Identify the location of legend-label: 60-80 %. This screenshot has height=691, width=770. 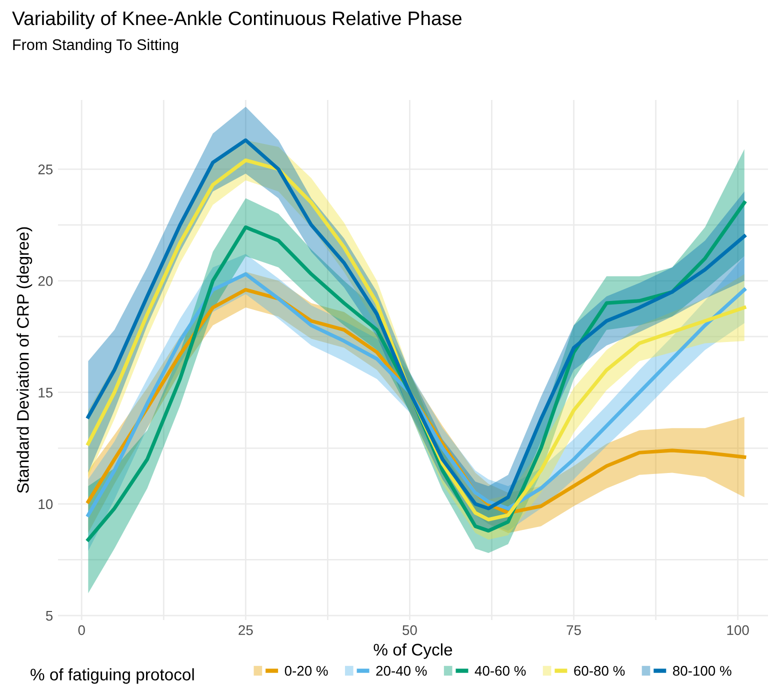
(599, 671).